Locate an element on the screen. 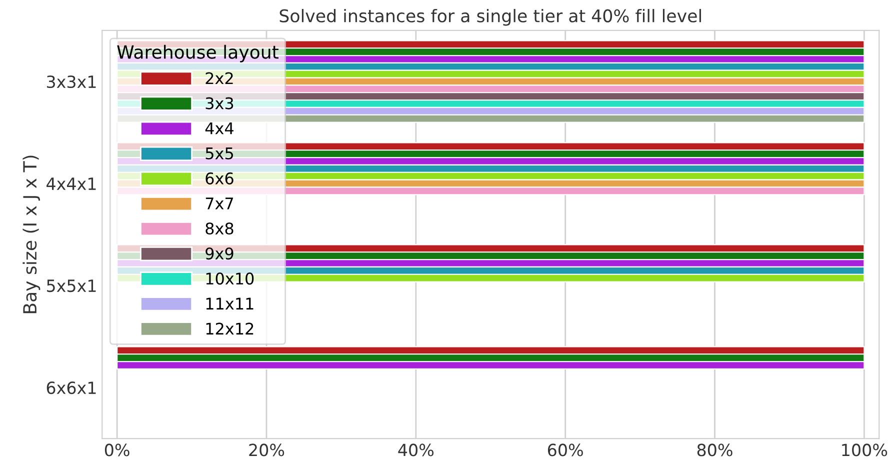 The width and height of the screenshot is (888, 469). chart-title: Solved instances for a single tier at 40% fill level is located at coordinates (490, 17).